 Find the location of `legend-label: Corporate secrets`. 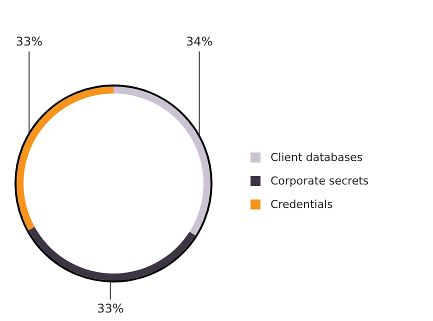

legend-label: Corporate secrets is located at coordinates (319, 181).